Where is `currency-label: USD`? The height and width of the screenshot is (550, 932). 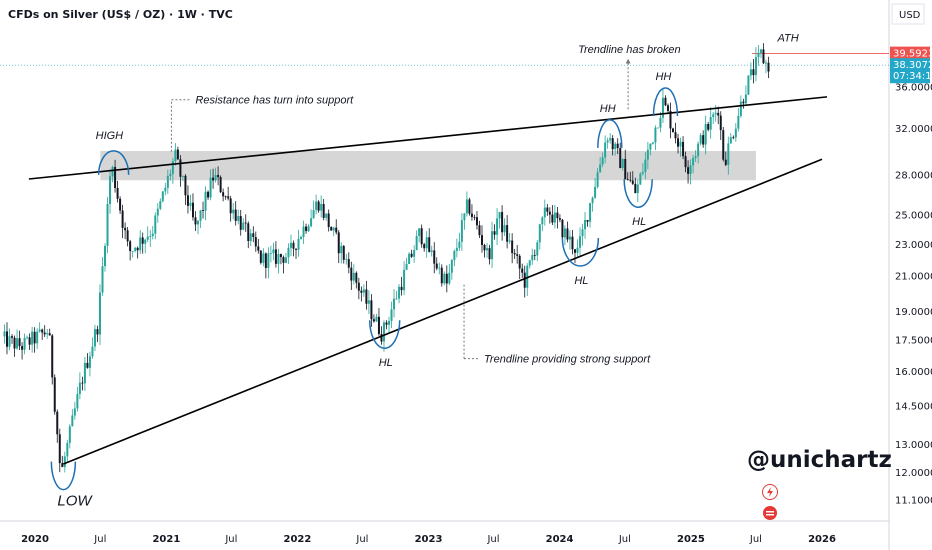 currency-label: USD is located at coordinates (910, 15).